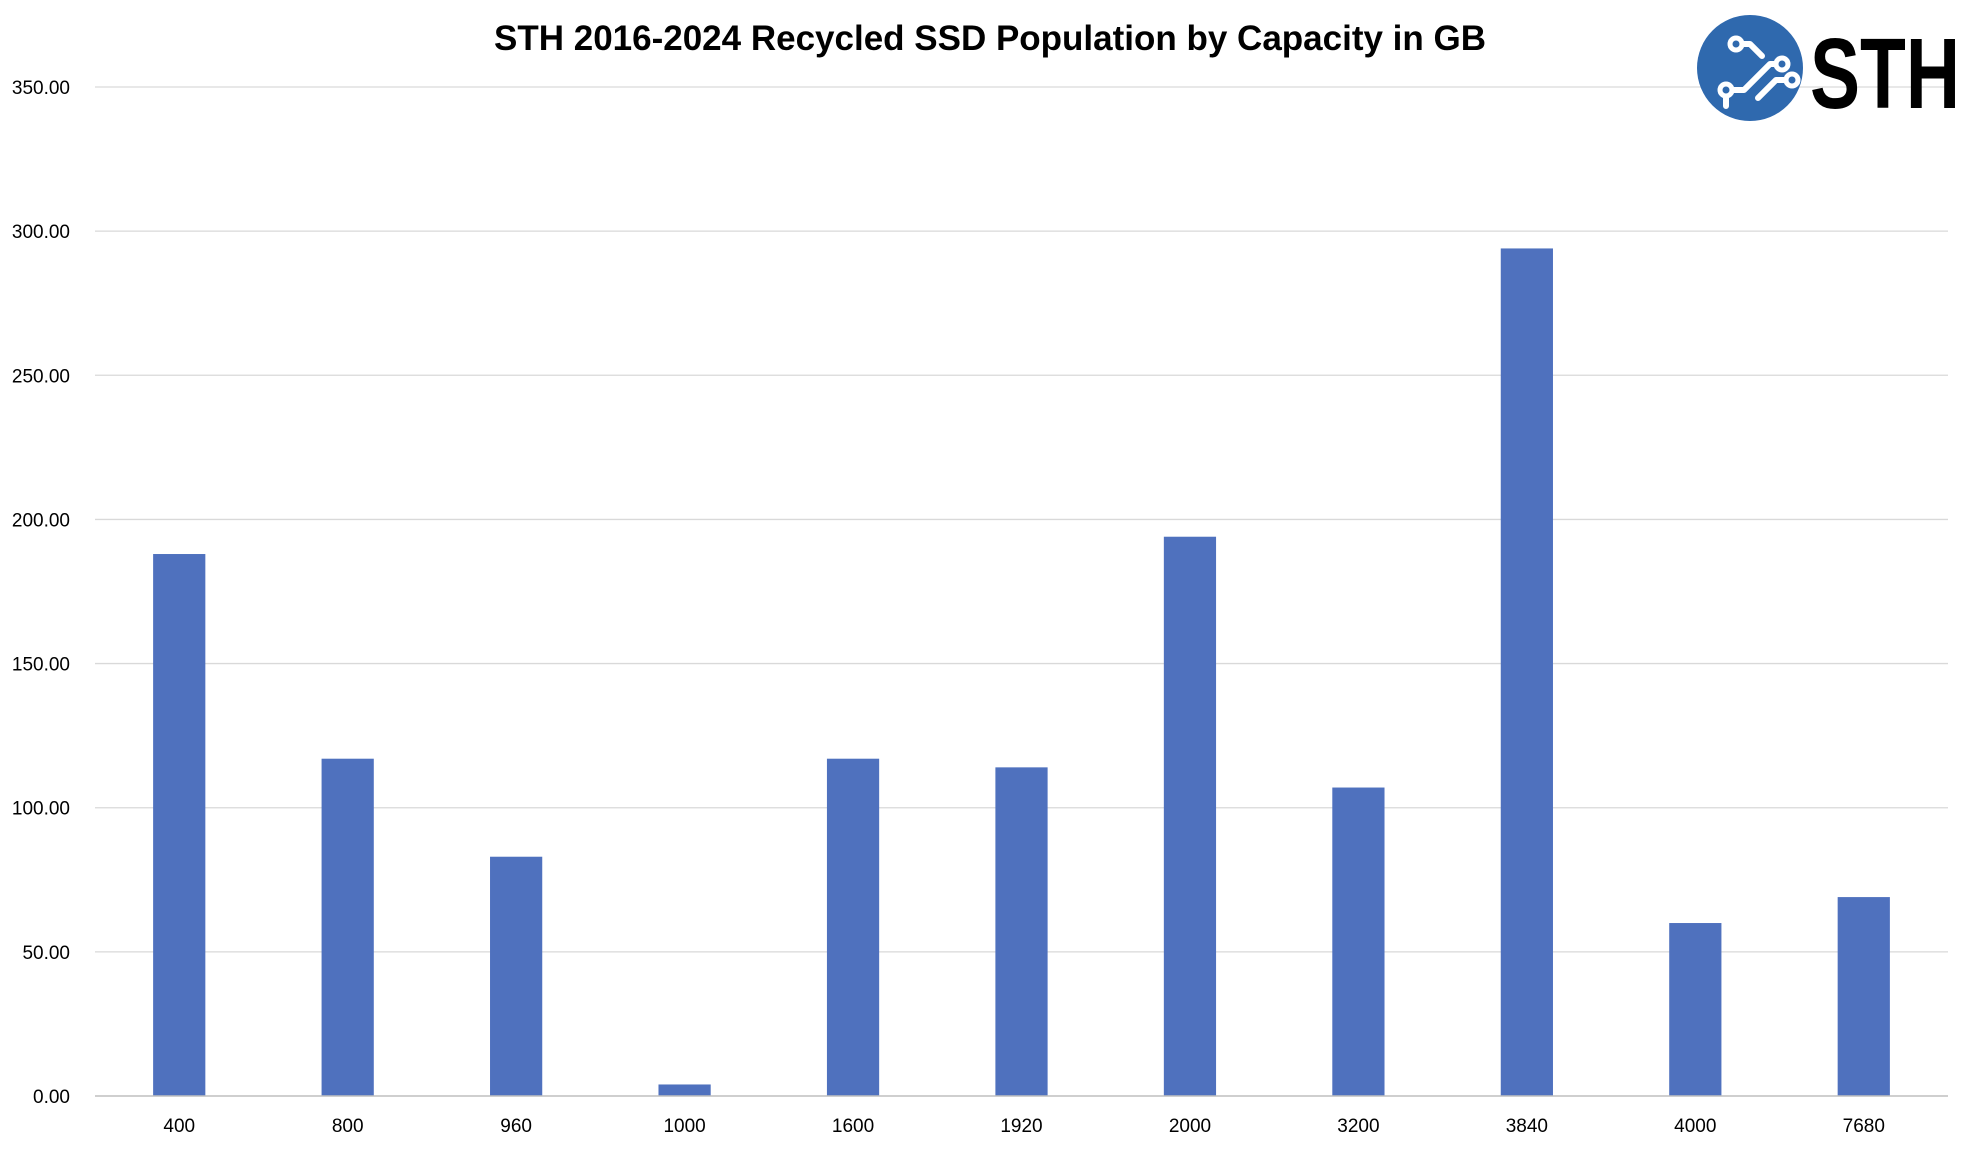  What do you see at coordinates (853, 1126) in the screenshot?
I see `x-tick-label: 1600` at bounding box center [853, 1126].